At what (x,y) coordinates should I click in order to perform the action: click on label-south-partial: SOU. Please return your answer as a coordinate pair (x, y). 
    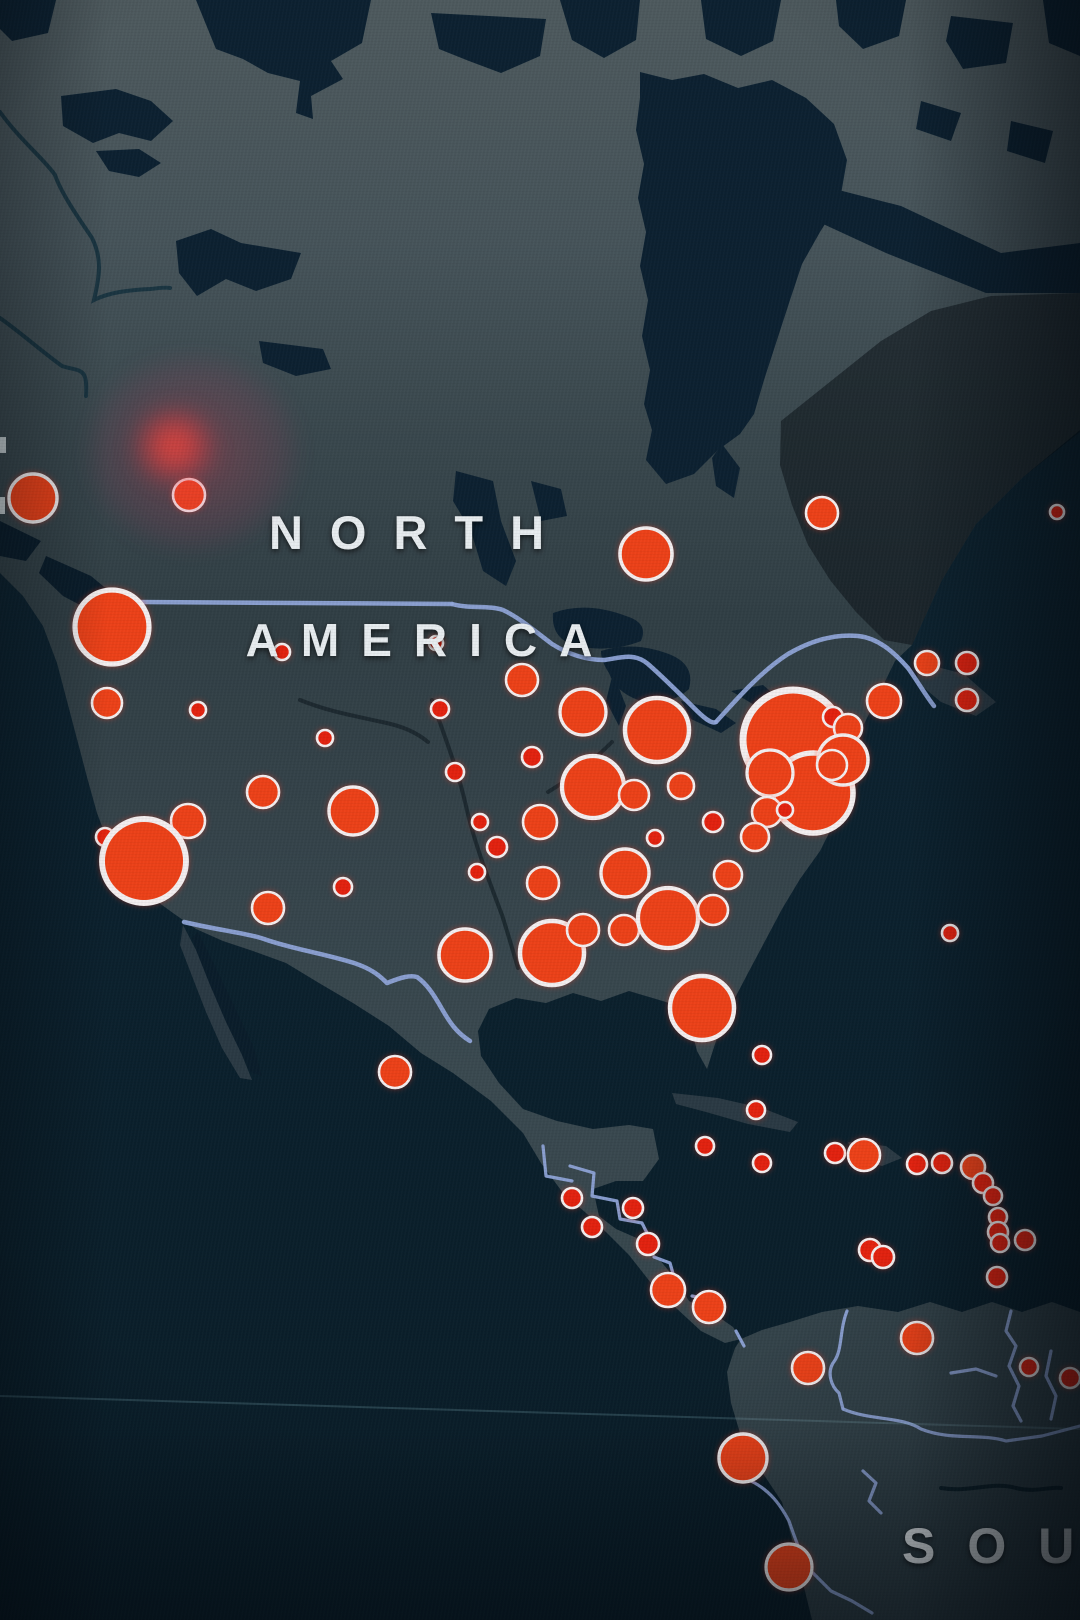
    Looking at the image, I should click on (991, 1546).